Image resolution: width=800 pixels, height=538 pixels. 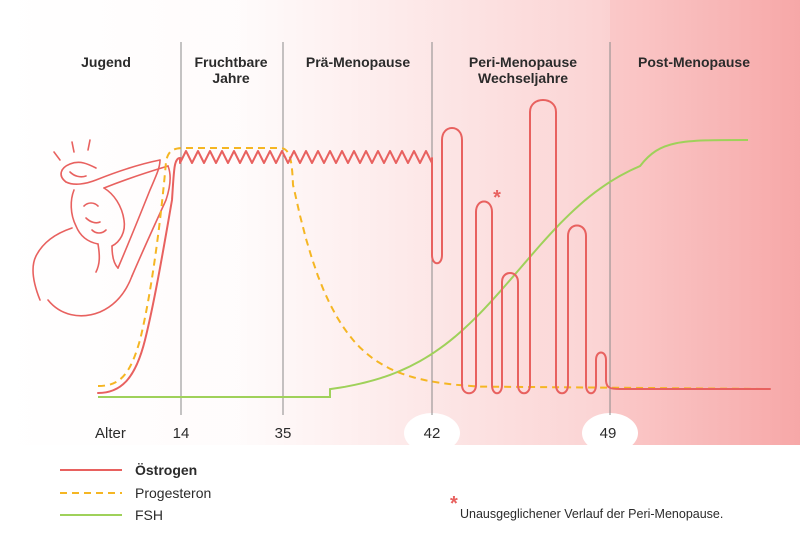 I want to click on phase-fruchtbare-line2: Jahre, so click(x=231, y=78).